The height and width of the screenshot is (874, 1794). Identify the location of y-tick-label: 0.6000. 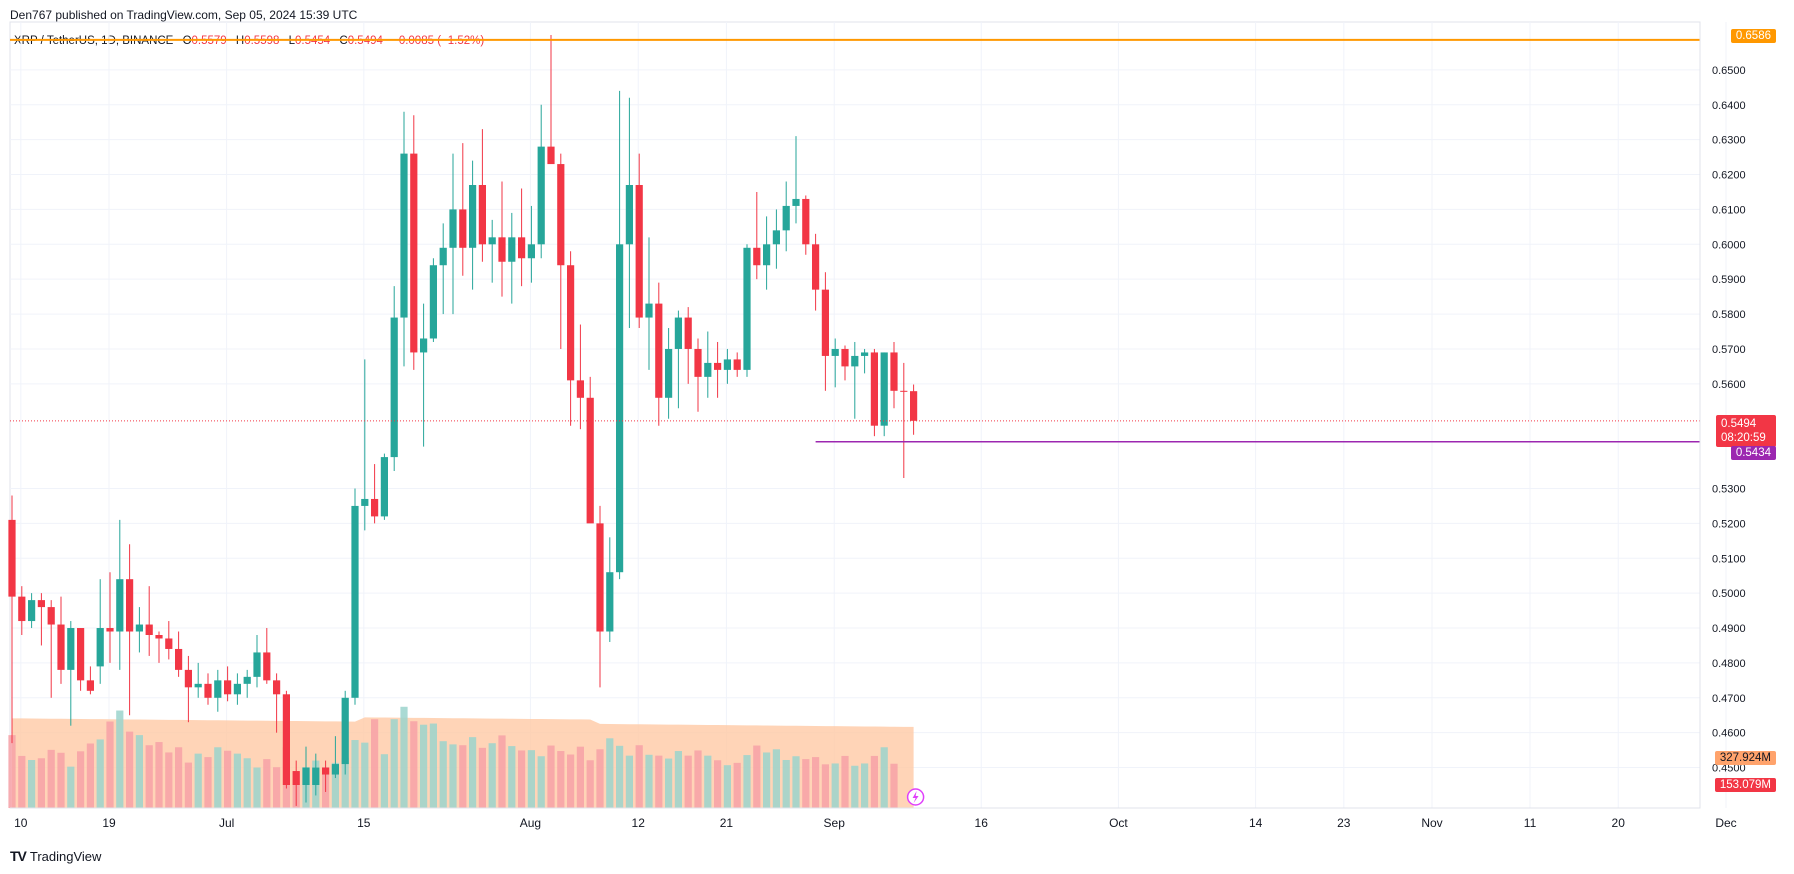
(1729, 245).